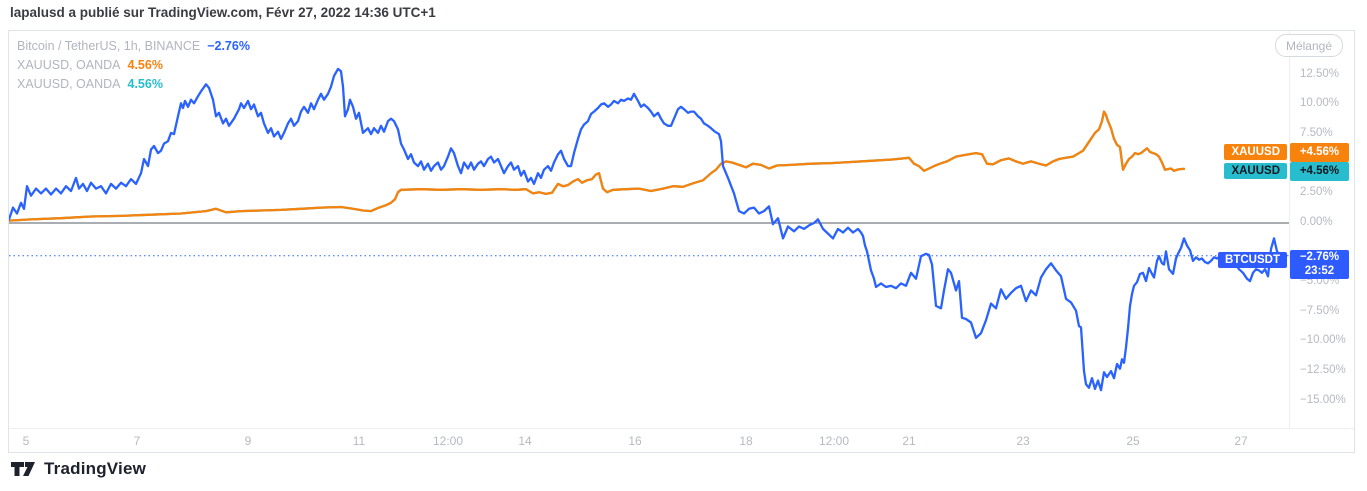  Describe the element at coordinates (1308, 45) in the screenshot. I see `blend-mode-button: Mélangé` at that location.